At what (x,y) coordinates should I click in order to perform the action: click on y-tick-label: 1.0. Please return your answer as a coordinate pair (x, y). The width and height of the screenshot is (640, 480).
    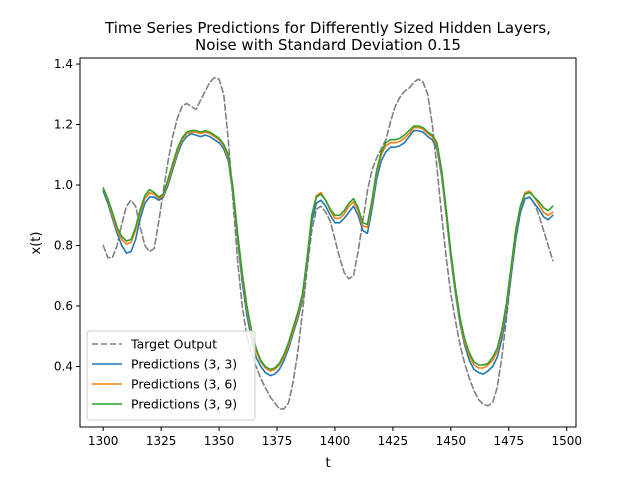
    Looking at the image, I should click on (63, 185).